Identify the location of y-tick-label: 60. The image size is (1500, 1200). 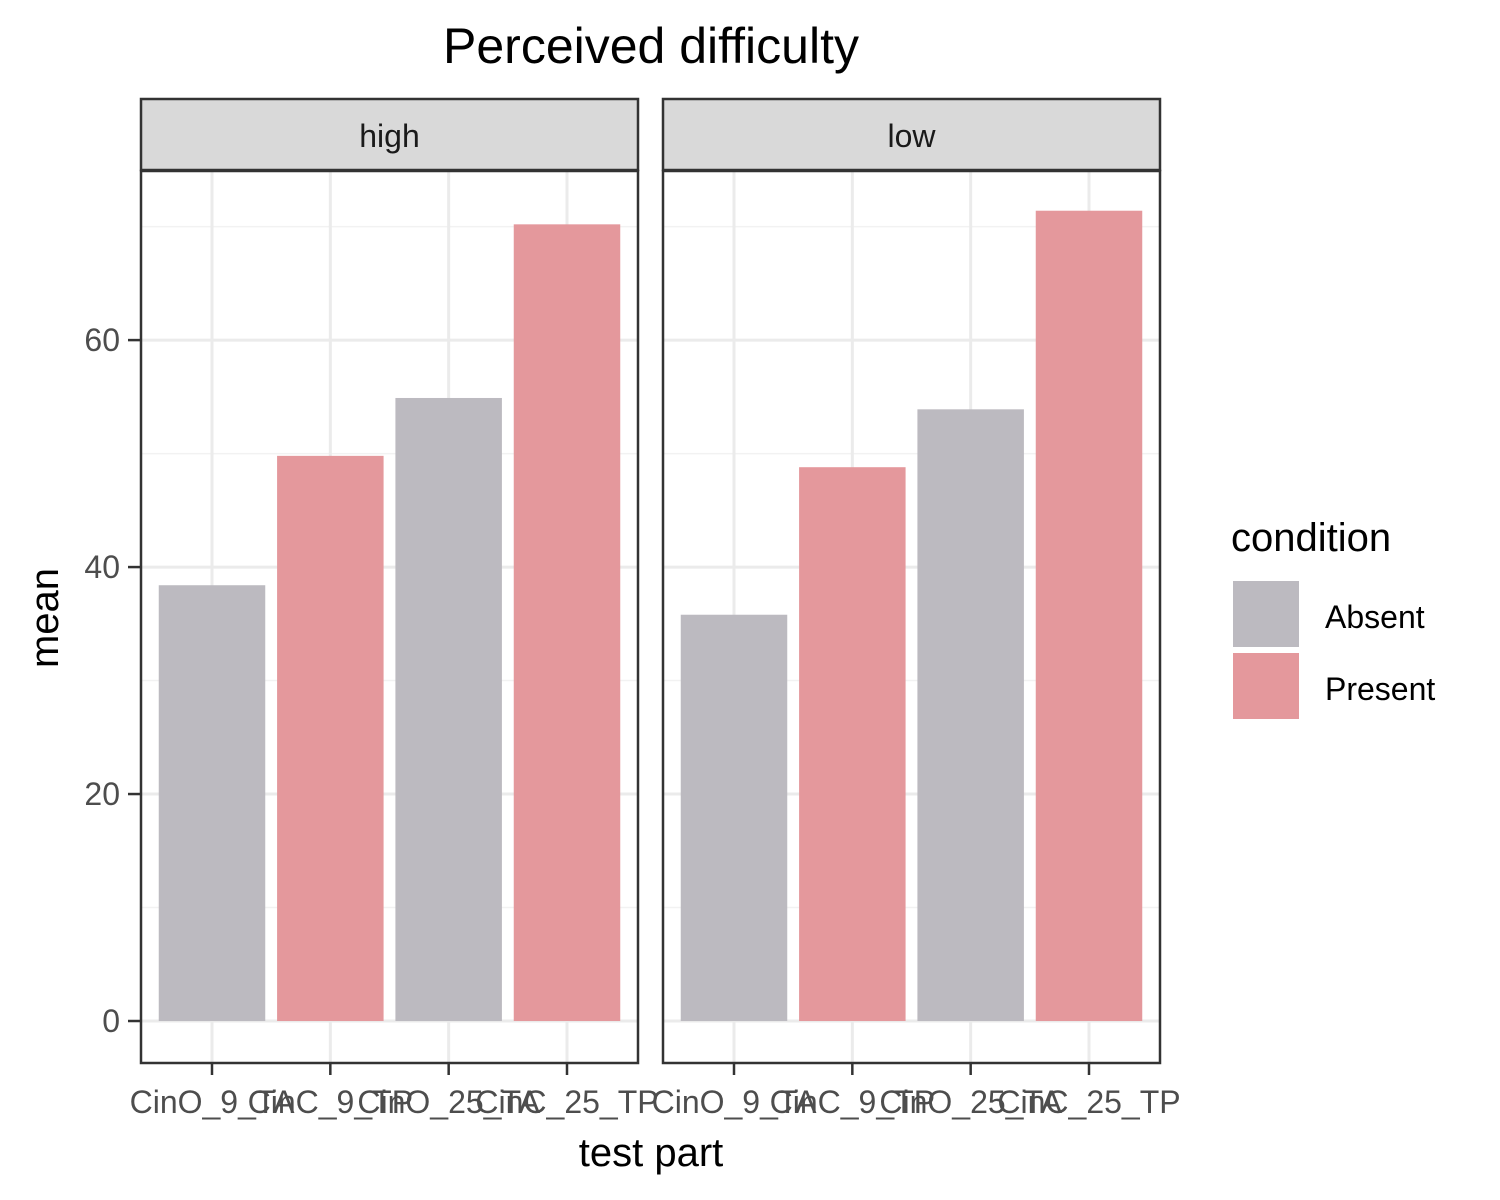
(102, 340).